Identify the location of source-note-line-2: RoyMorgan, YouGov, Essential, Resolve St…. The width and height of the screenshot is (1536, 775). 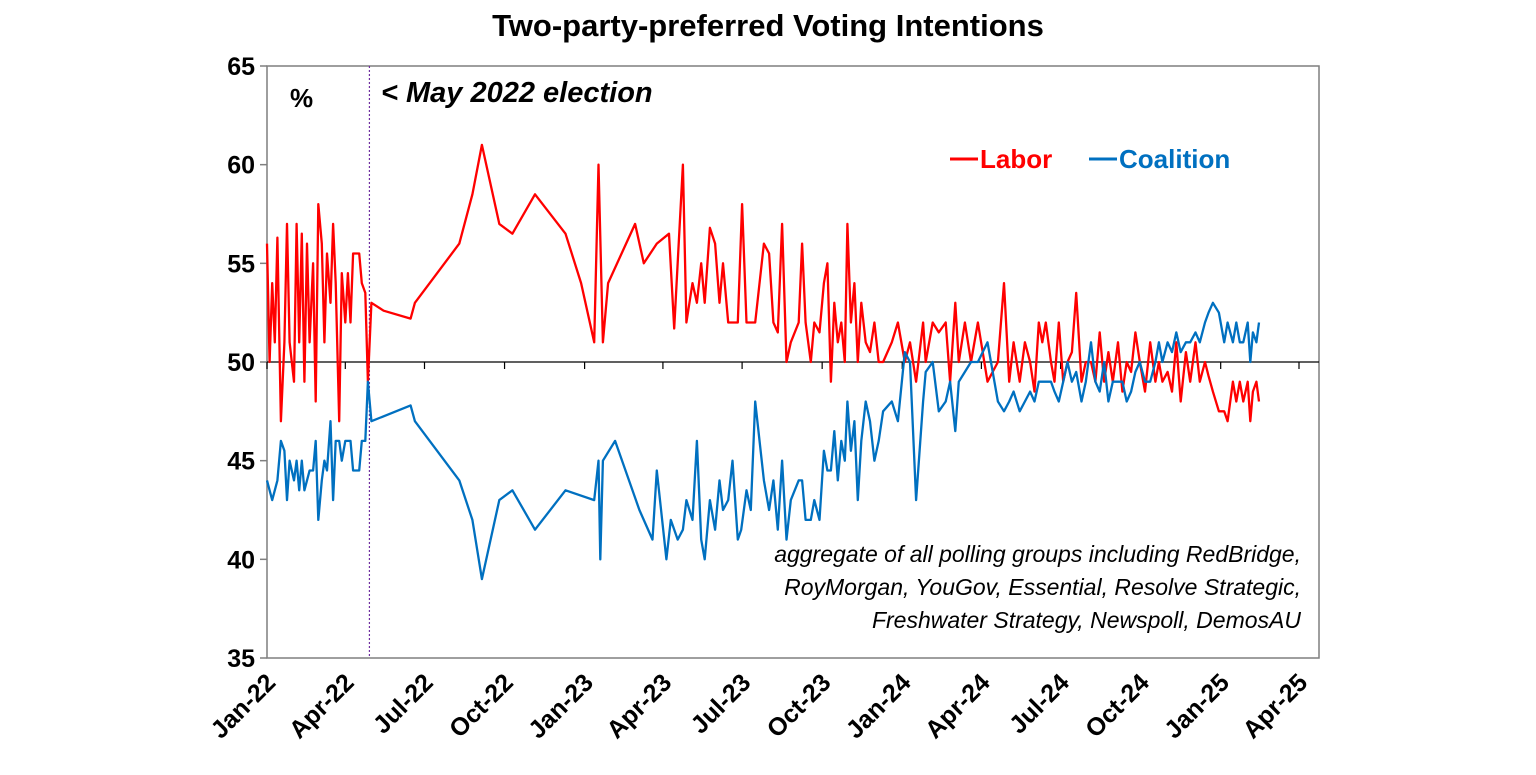
(1042, 587).